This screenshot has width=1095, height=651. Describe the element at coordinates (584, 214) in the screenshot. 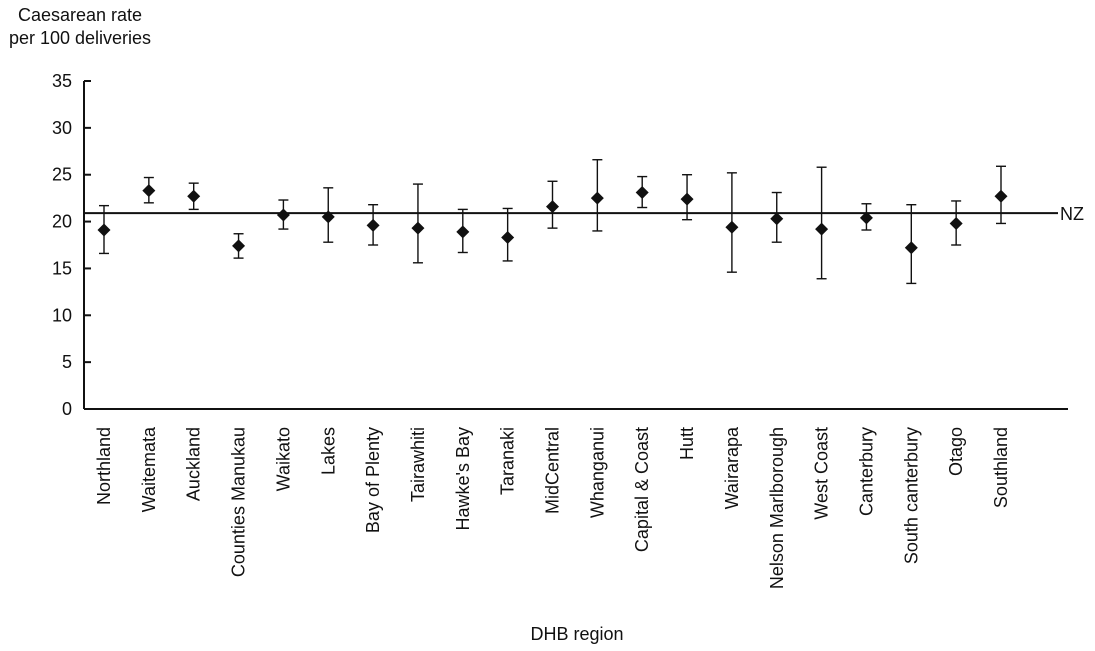

I see `reference-line-group: NZ` at that location.